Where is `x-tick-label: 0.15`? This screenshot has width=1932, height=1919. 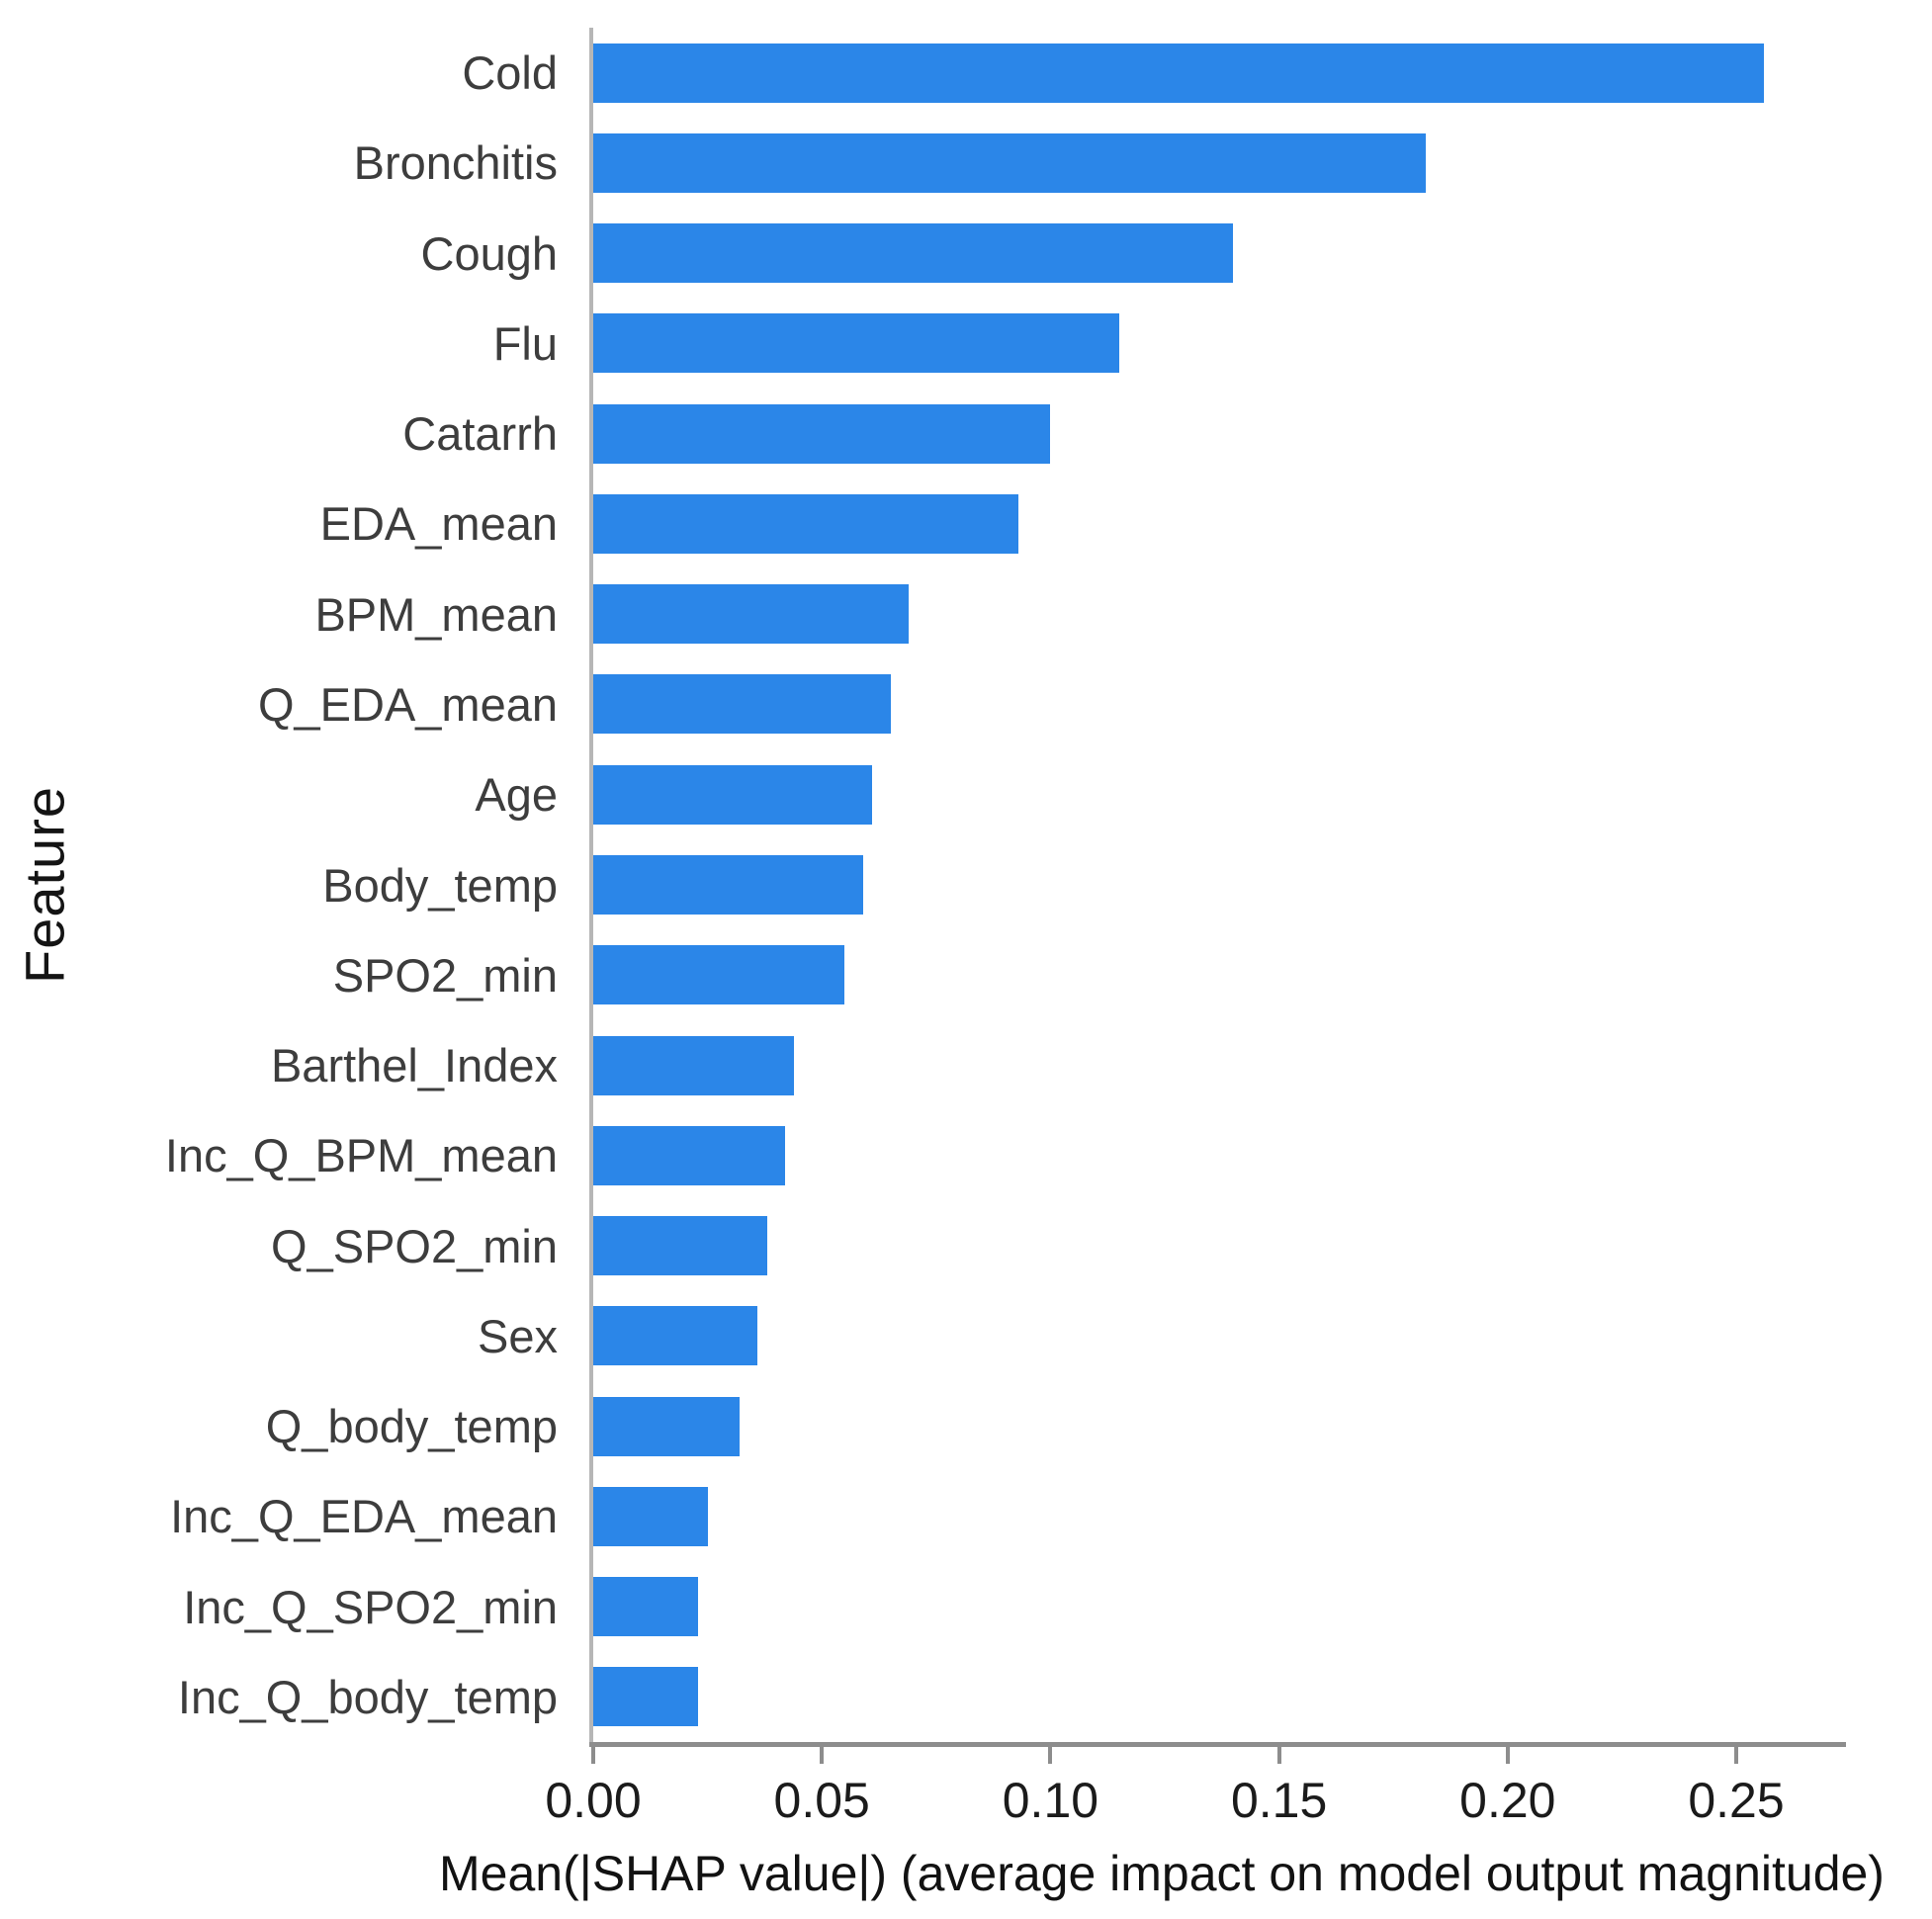
x-tick-label: 0.15 is located at coordinates (1279, 1800).